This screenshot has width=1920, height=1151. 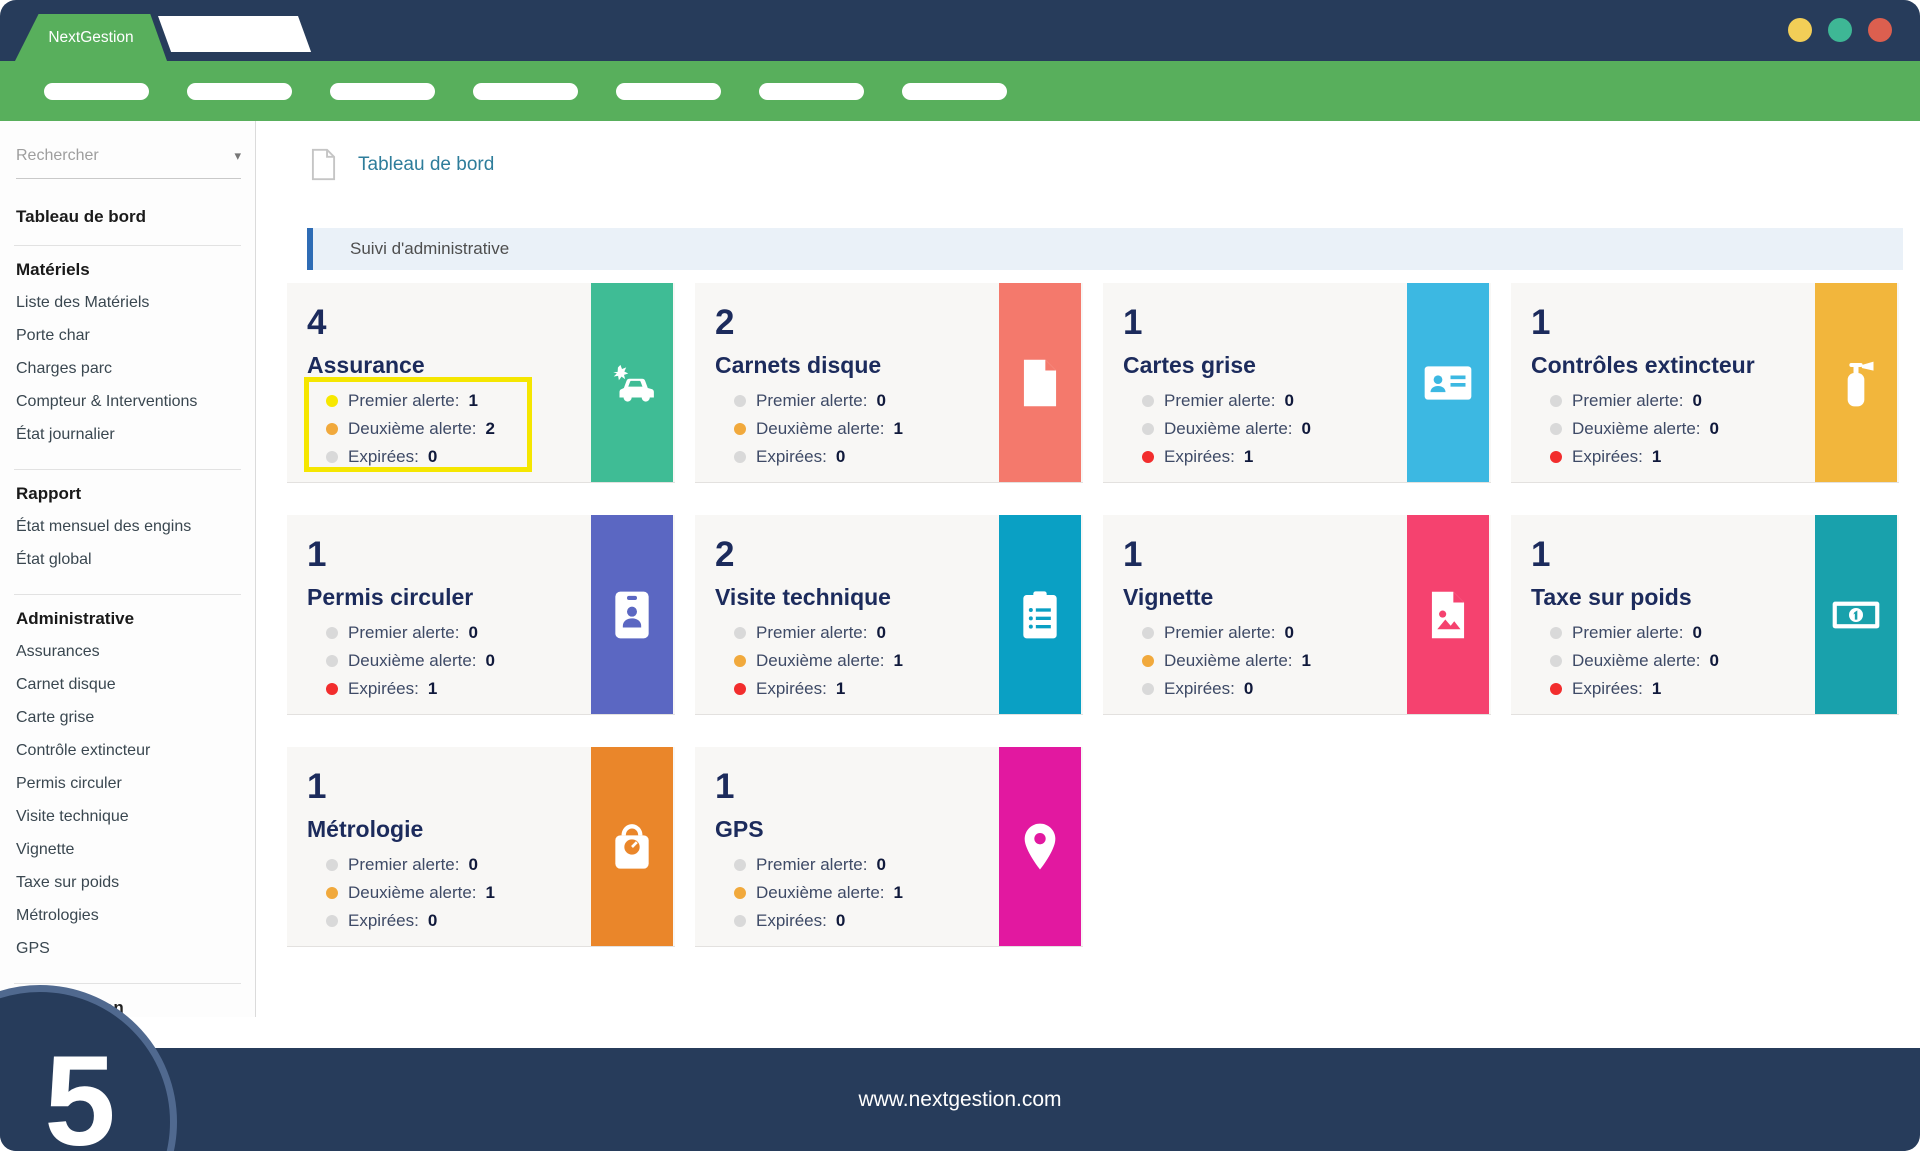 I want to click on card-title: Taxe sur poids, so click(x=1611, y=597).